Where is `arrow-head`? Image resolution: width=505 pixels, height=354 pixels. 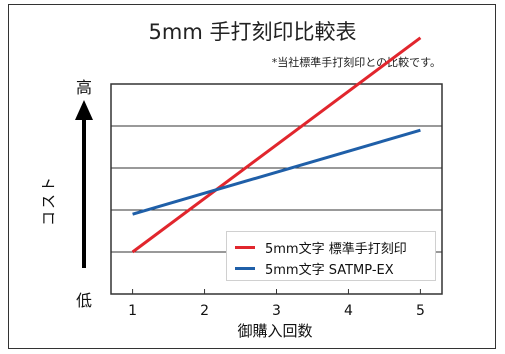
arrow-head is located at coordinates (84, 110).